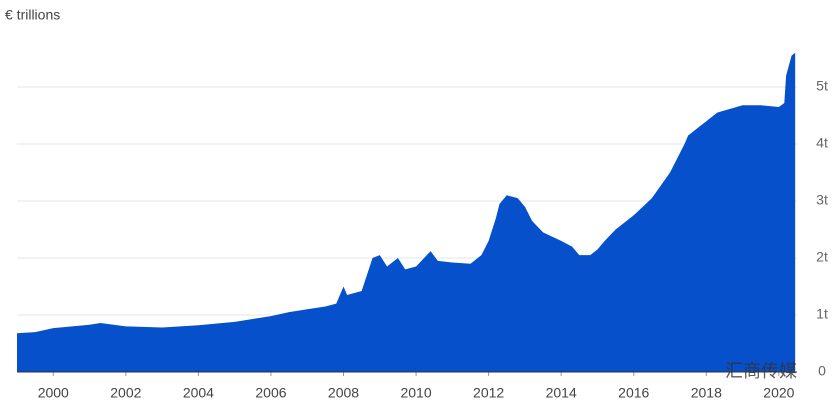 The image size is (832, 409). What do you see at coordinates (822, 371) in the screenshot?
I see `y-tick-label: 0` at bounding box center [822, 371].